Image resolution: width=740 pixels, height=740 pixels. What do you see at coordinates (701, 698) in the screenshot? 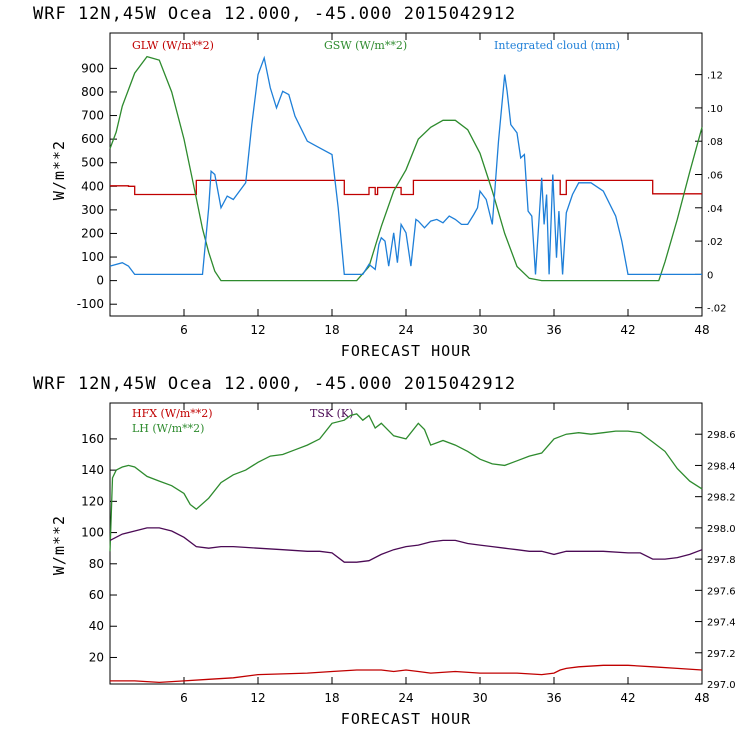
I see `chart2-xtick-label: 48` at bounding box center [701, 698].